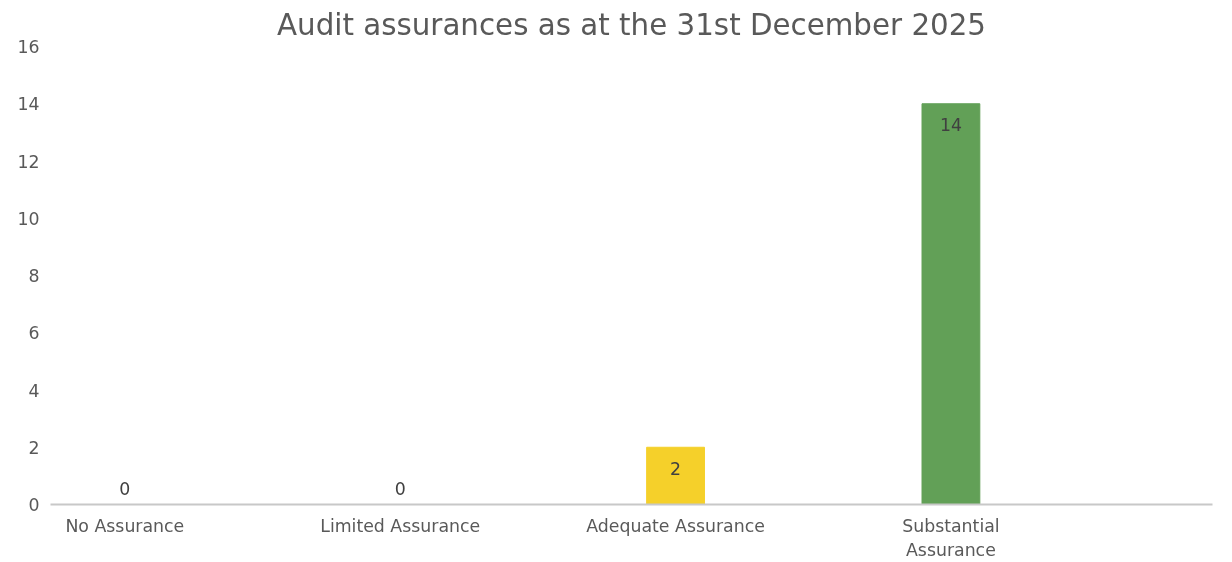 The image size is (1232, 562). I want to click on y-tick-label: 16, so click(28, 47).